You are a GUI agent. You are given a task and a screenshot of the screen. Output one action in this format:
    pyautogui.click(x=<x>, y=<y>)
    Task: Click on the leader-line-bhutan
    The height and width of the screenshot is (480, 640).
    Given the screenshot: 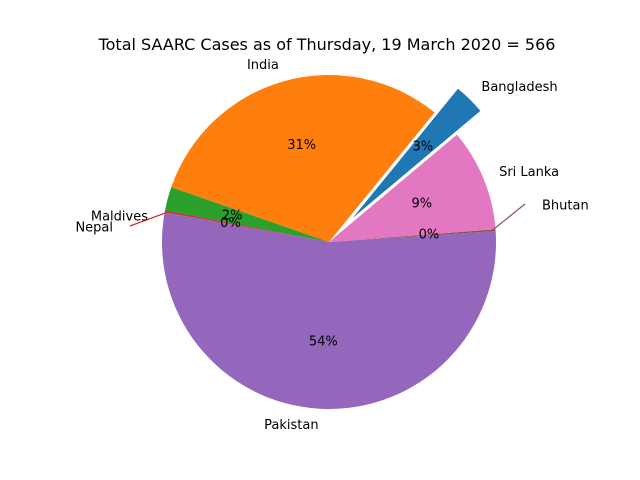 What is the action you would take?
    pyautogui.click(x=508, y=217)
    